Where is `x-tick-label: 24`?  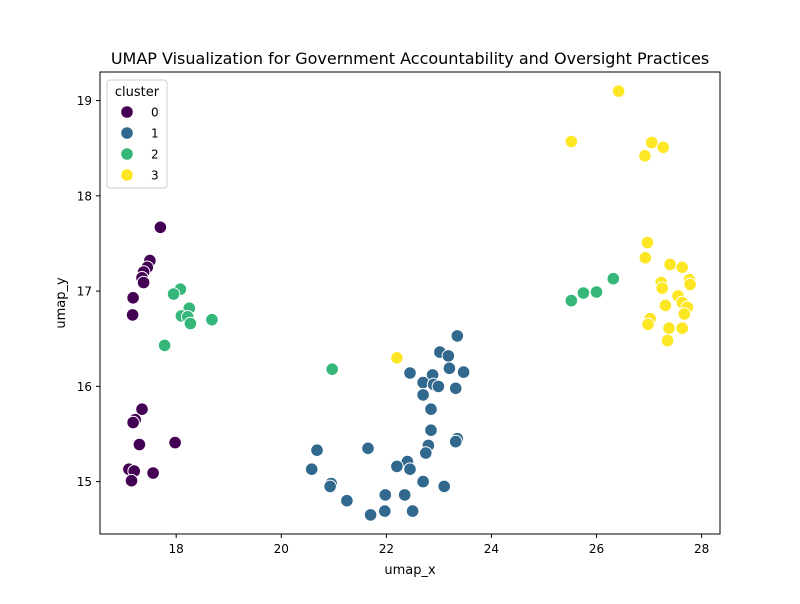 x-tick-label: 24 is located at coordinates (491, 549).